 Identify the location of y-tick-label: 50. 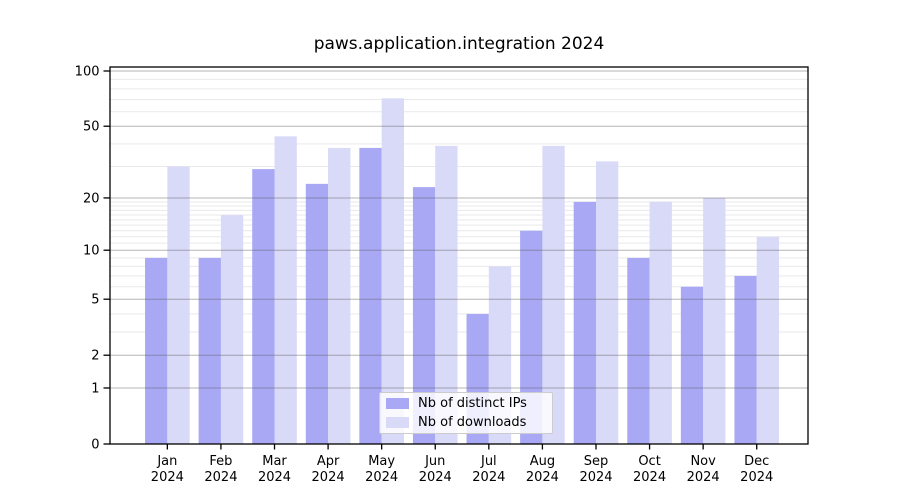
(91, 127).